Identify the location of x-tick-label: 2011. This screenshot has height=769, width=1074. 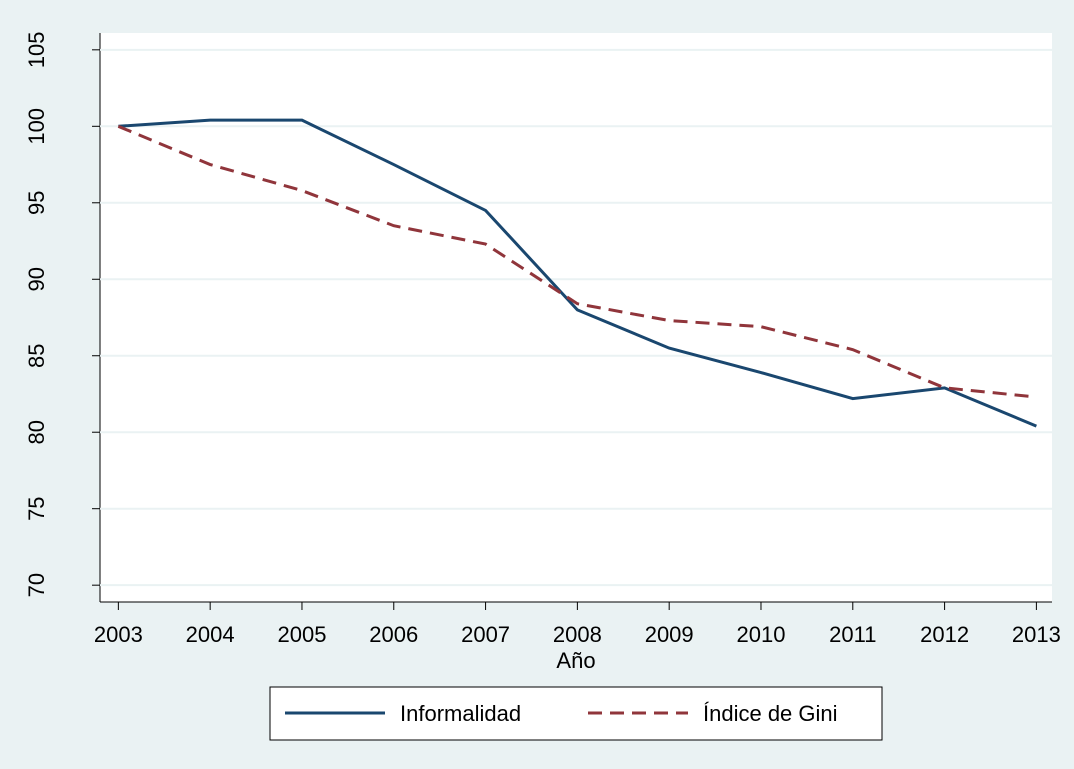
(852, 634).